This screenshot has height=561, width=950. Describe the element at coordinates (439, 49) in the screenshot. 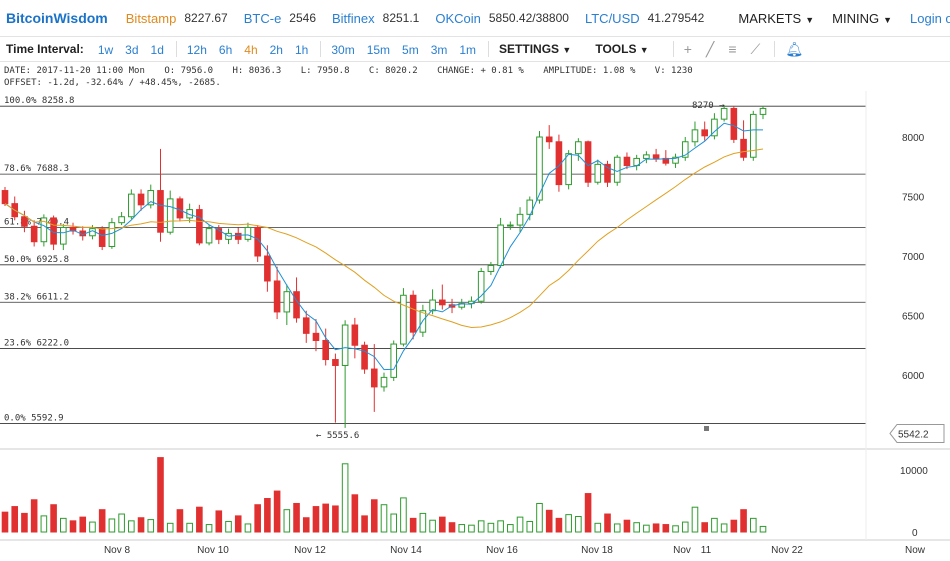

I see `interval-3m: 3m` at that location.